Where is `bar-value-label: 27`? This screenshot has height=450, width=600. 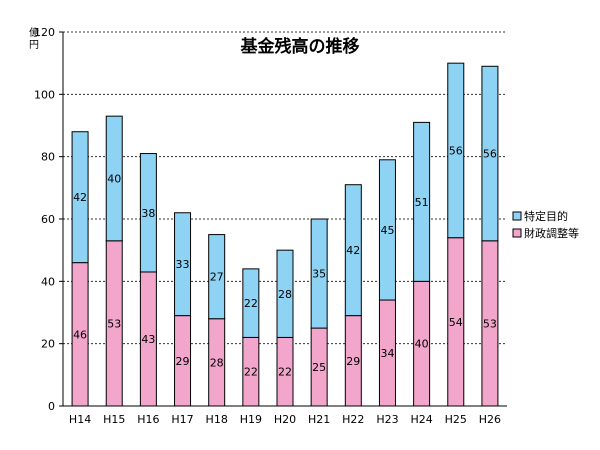
bar-value-label: 27 is located at coordinates (217, 277).